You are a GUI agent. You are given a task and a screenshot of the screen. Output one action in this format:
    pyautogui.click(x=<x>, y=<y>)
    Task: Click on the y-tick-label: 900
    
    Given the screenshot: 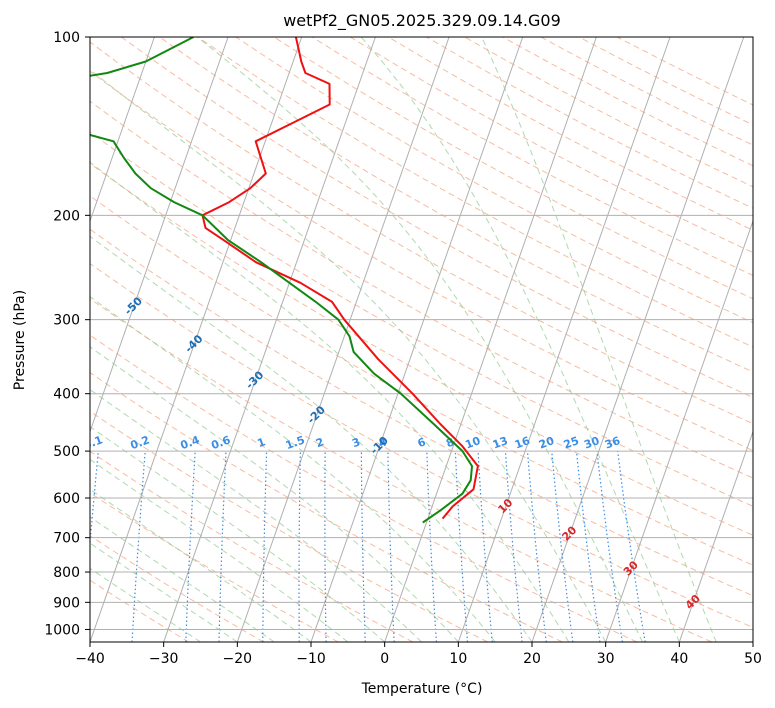 What is the action you would take?
    pyautogui.click(x=66, y=603)
    